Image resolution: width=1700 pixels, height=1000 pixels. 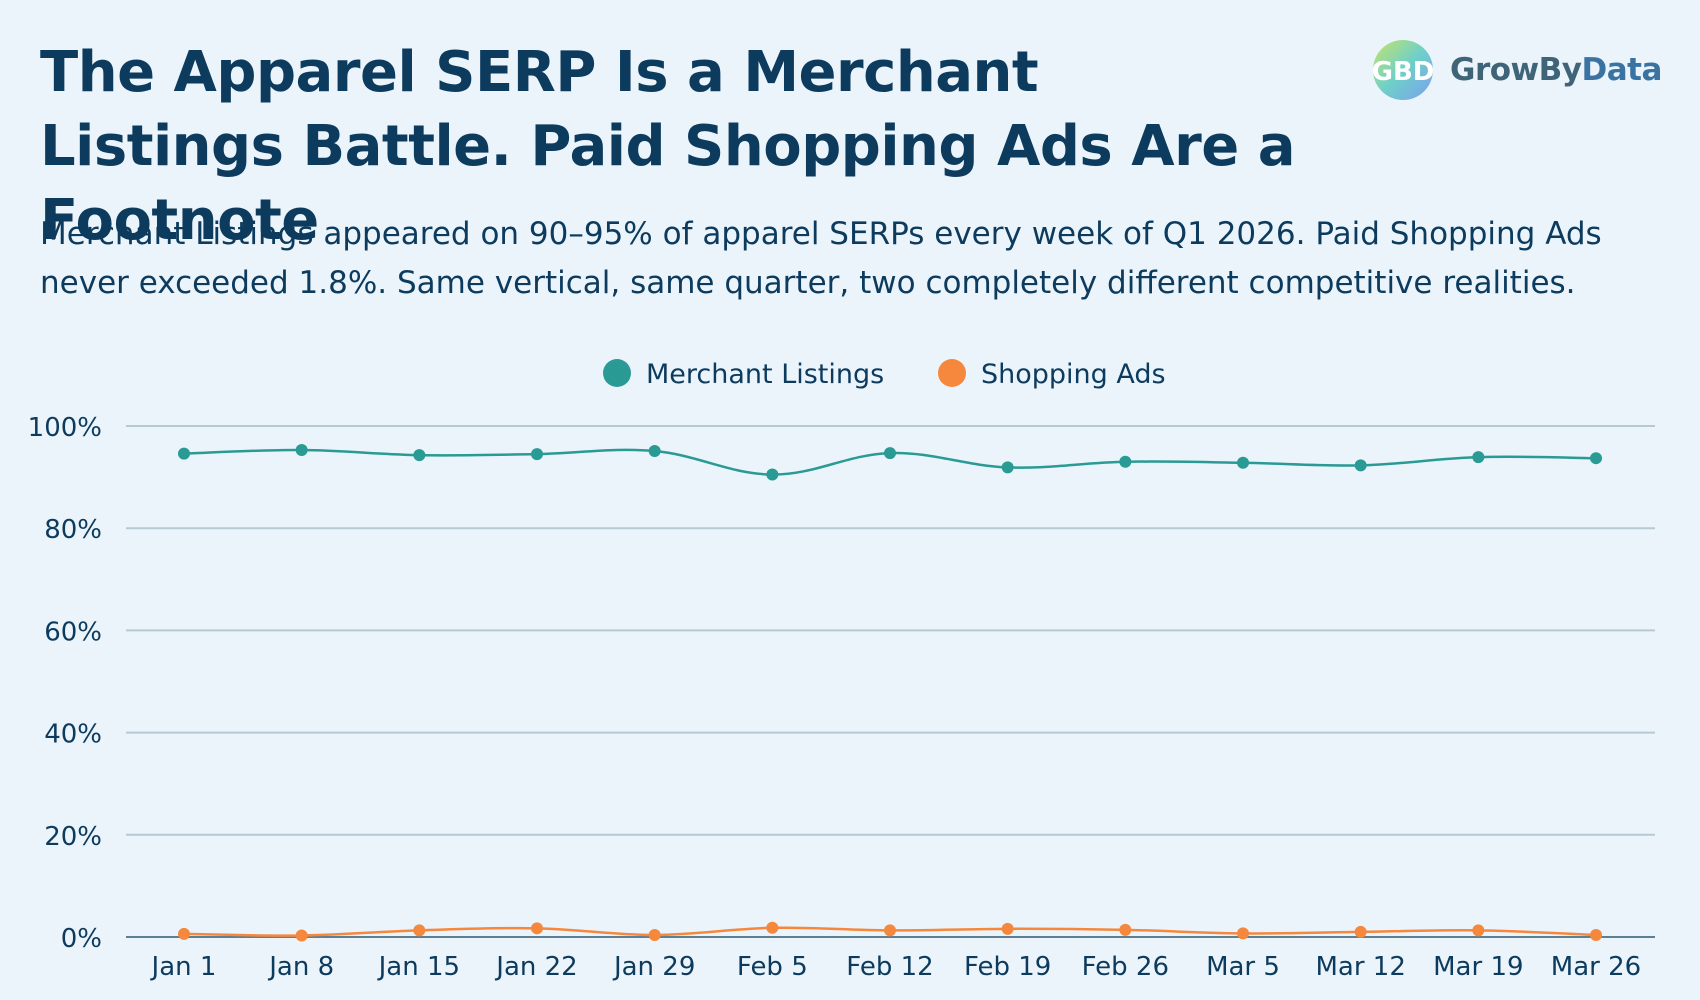 I want to click on x-tick-label: Mar 26, so click(x=1596, y=967).